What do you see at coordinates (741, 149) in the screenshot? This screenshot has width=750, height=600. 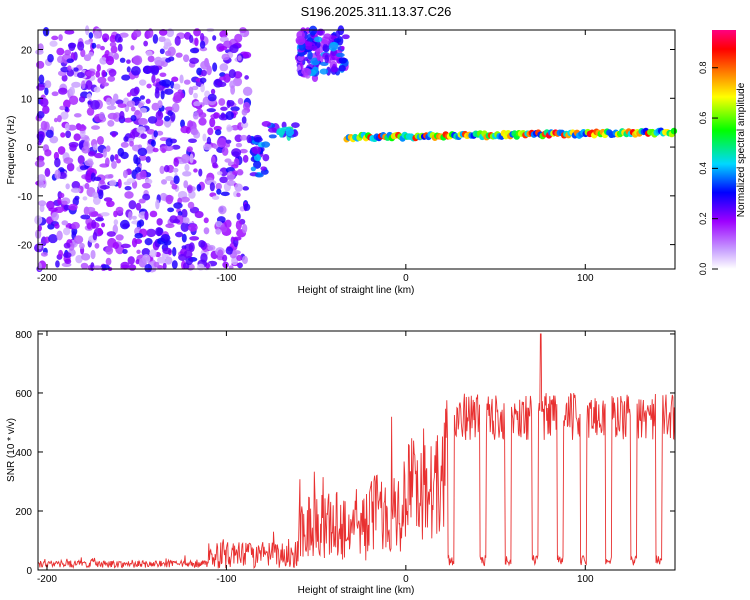 I see `colorbar-label: Normalized spectral amplitude` at bounding box center [741, 149].